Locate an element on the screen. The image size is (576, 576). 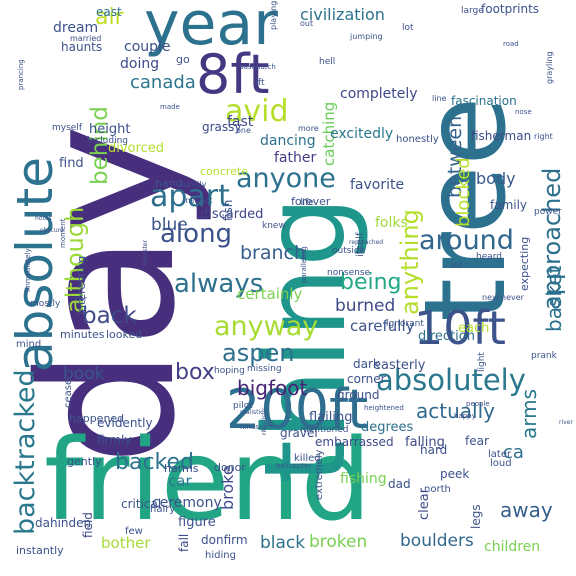
word: corner is located at coordinates (366, 379).